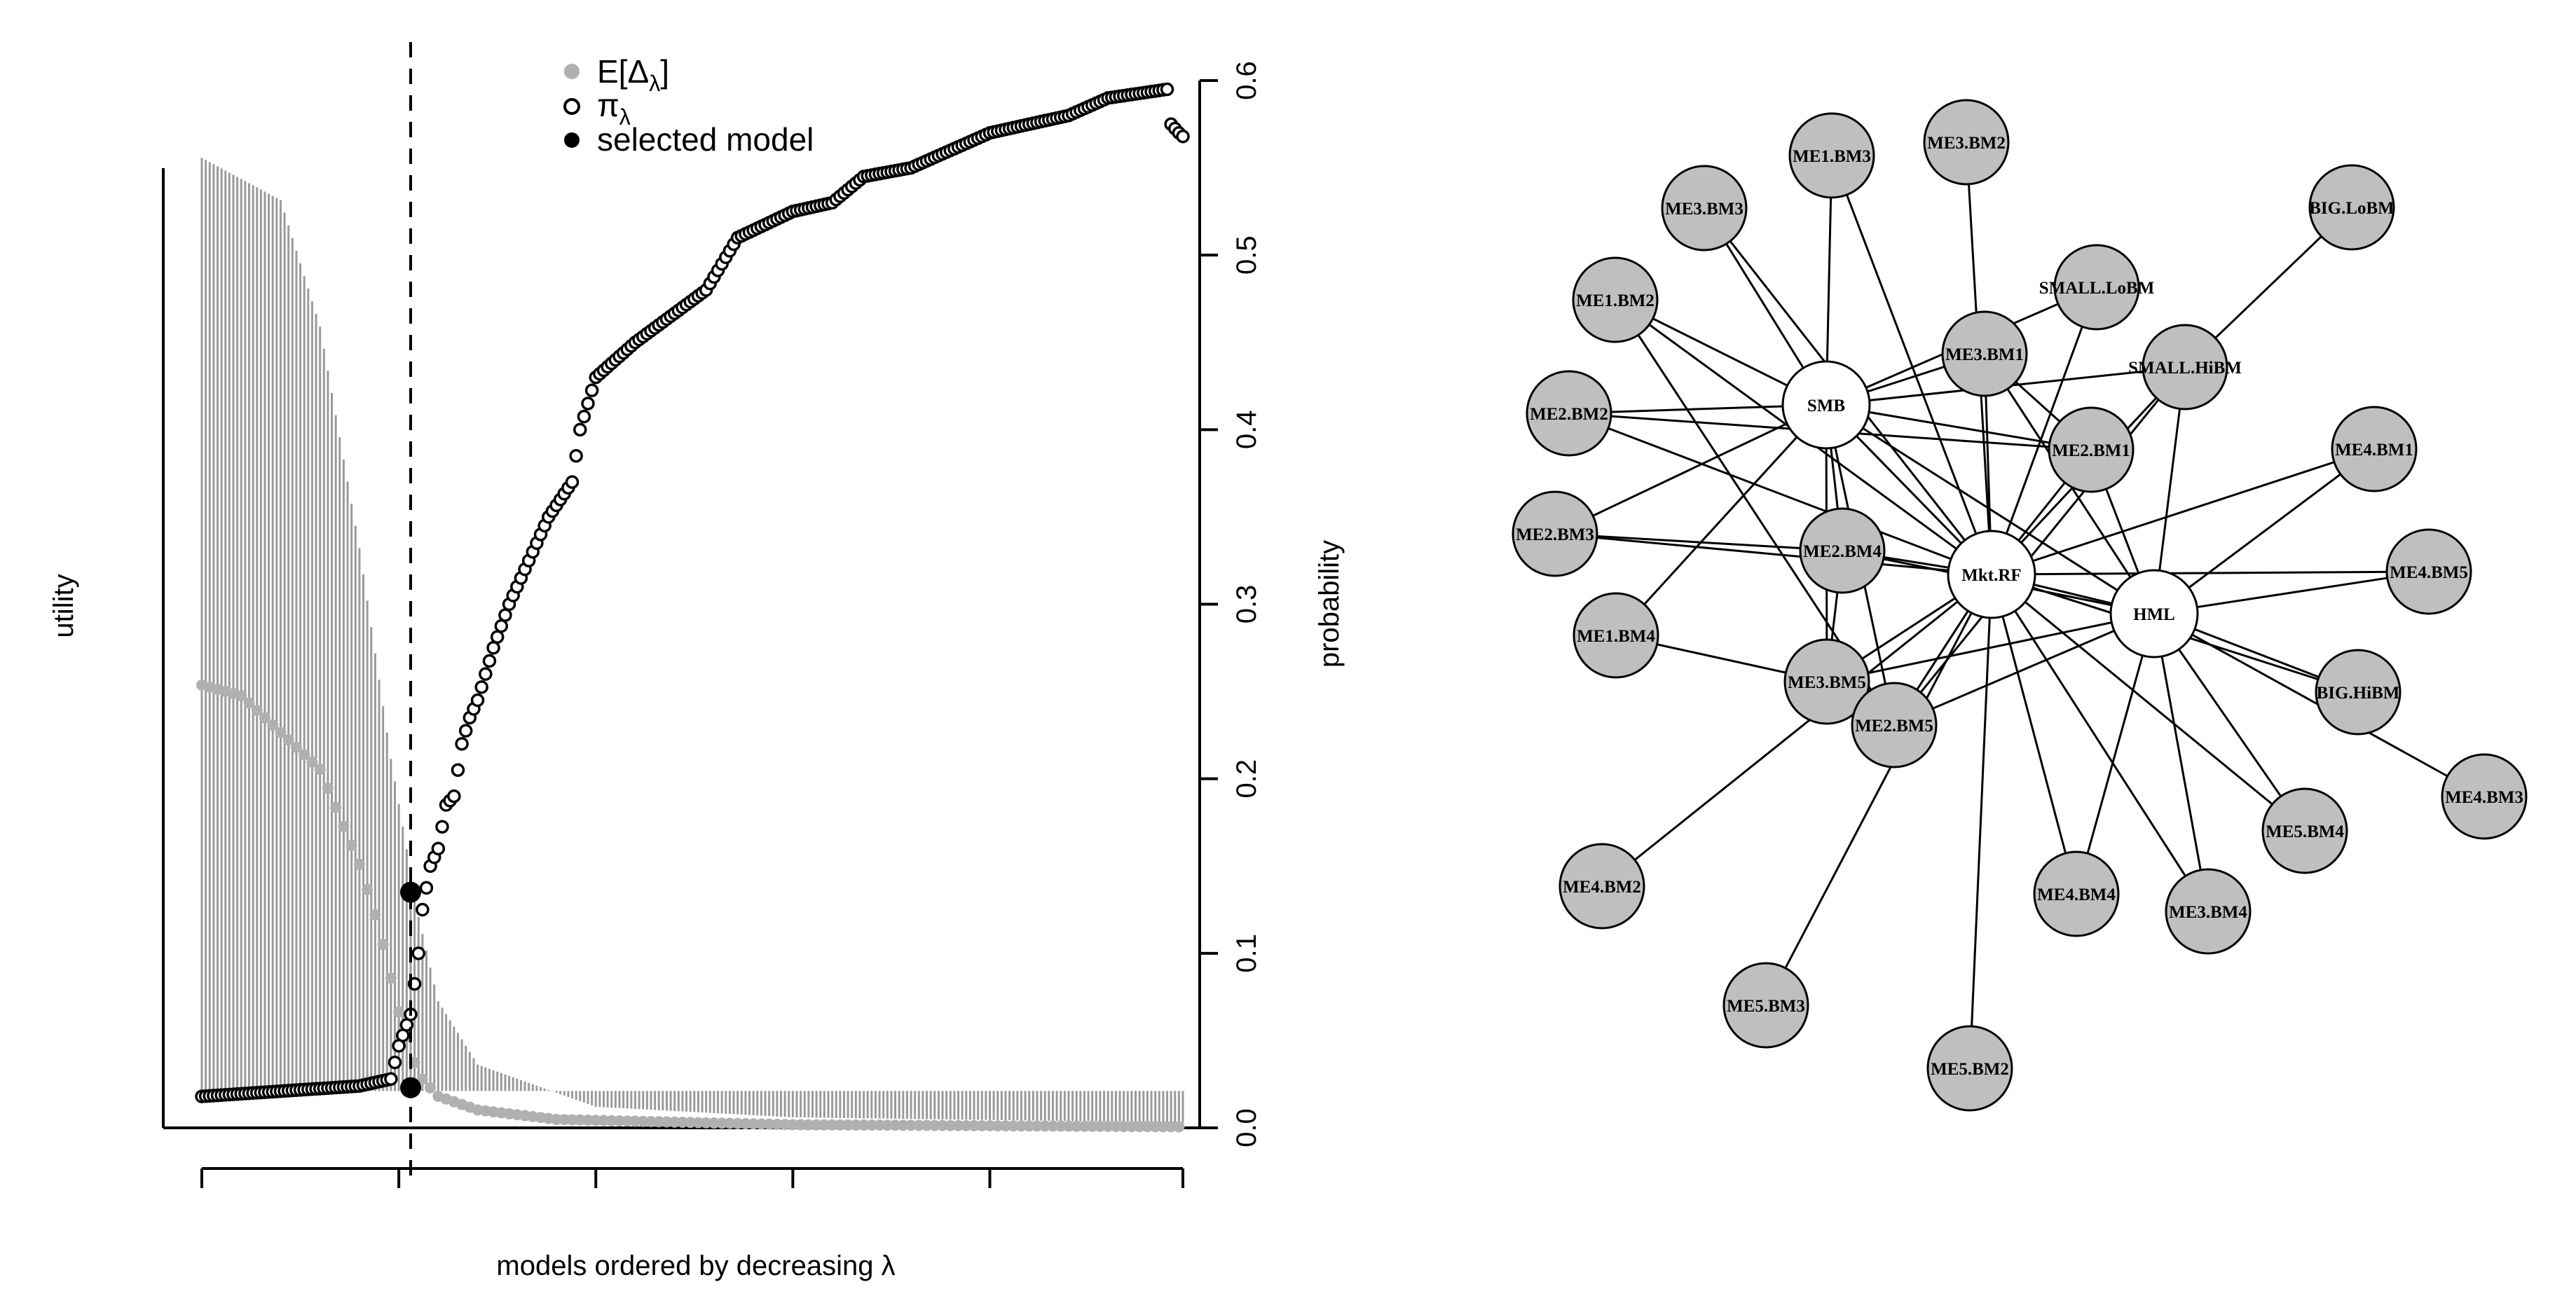 This screenshot has height=1310, width=2576. I want to click on node-label: ME1.BM2, so click(1615, 300).